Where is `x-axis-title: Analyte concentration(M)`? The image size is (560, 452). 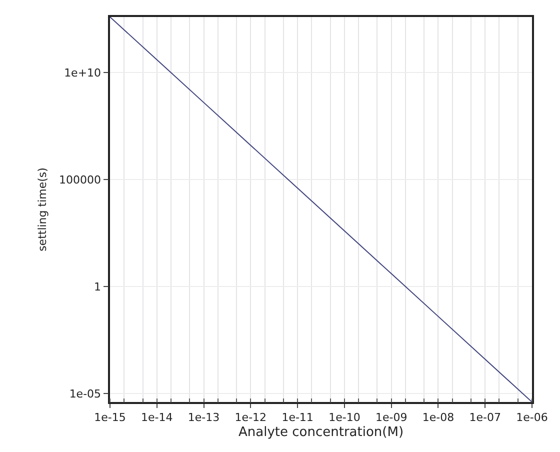
x-axis-title: Analyte concentration(M) is located at coordinates (321, 432).